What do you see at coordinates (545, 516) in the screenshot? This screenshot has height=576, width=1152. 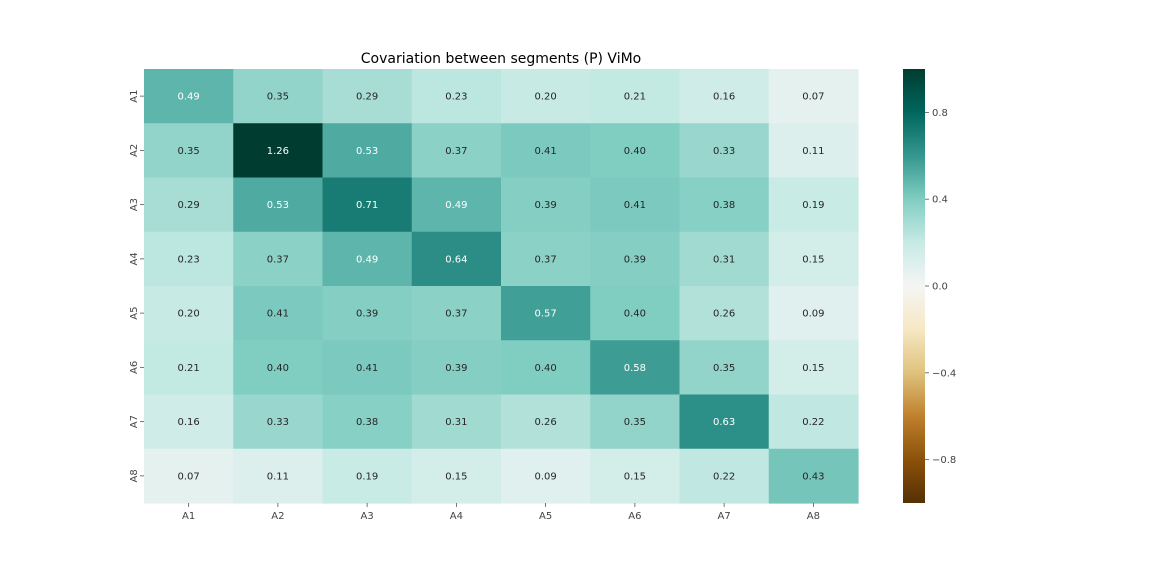 I see `x-tick-label: A5` at bounding box center [545, 516].